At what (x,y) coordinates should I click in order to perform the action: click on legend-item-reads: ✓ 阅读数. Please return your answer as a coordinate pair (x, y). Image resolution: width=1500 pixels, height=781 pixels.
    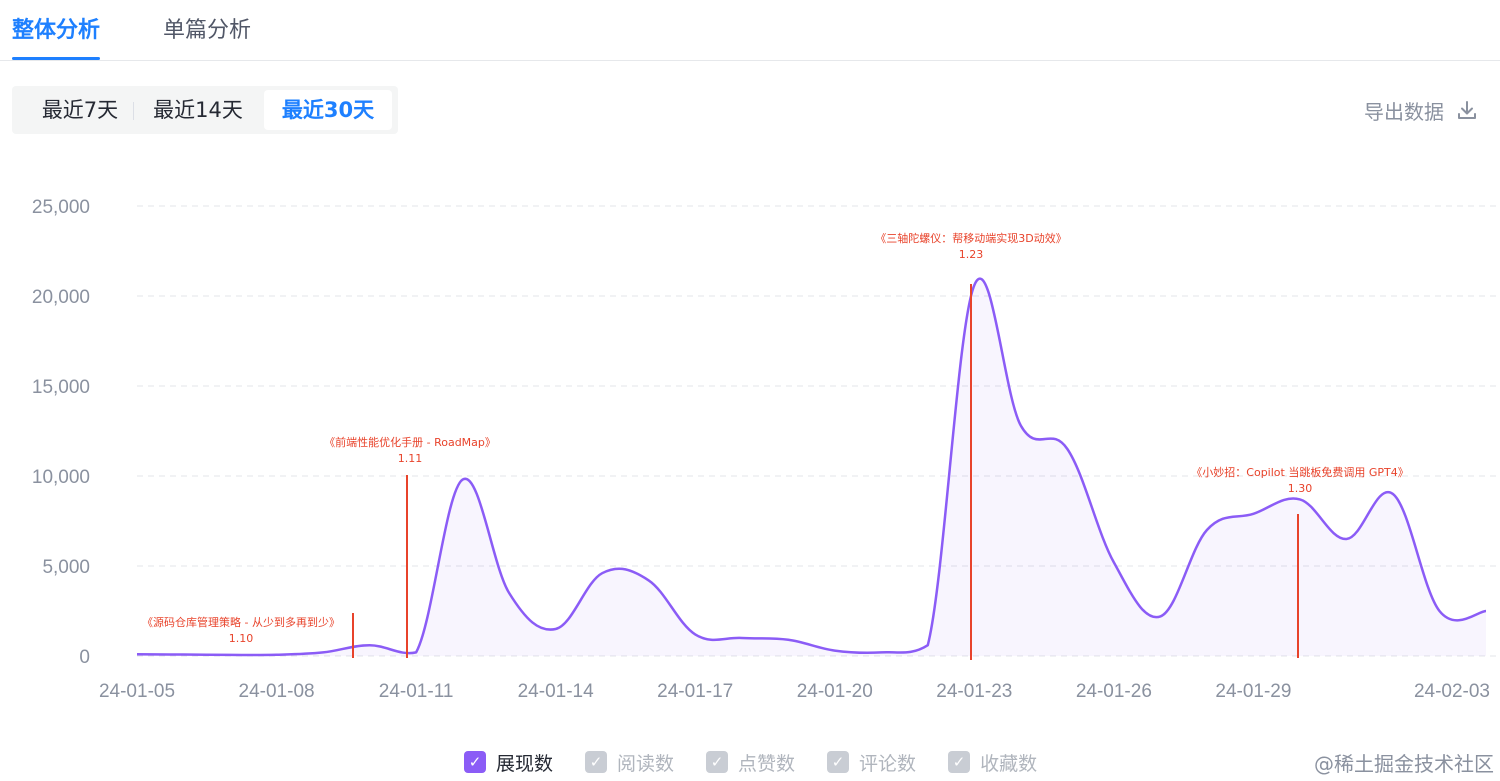
    Looking at the image, I should click on (629, 762).